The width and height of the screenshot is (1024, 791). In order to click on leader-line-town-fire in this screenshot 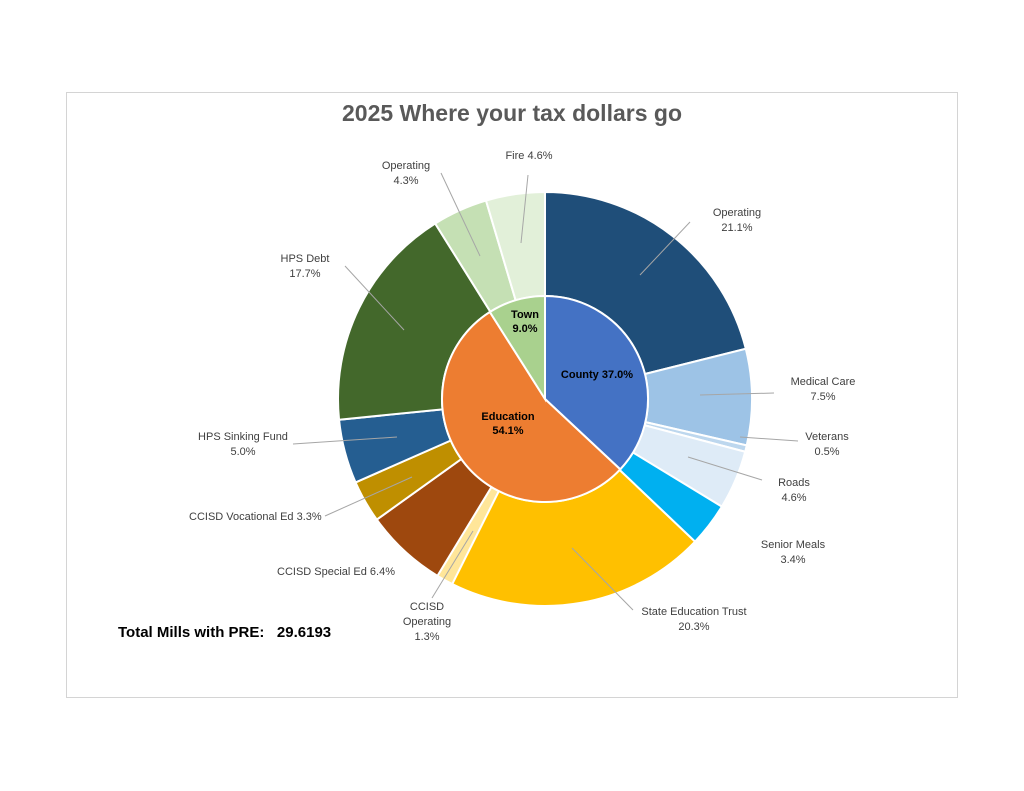, I will do `click(524, 209)`.